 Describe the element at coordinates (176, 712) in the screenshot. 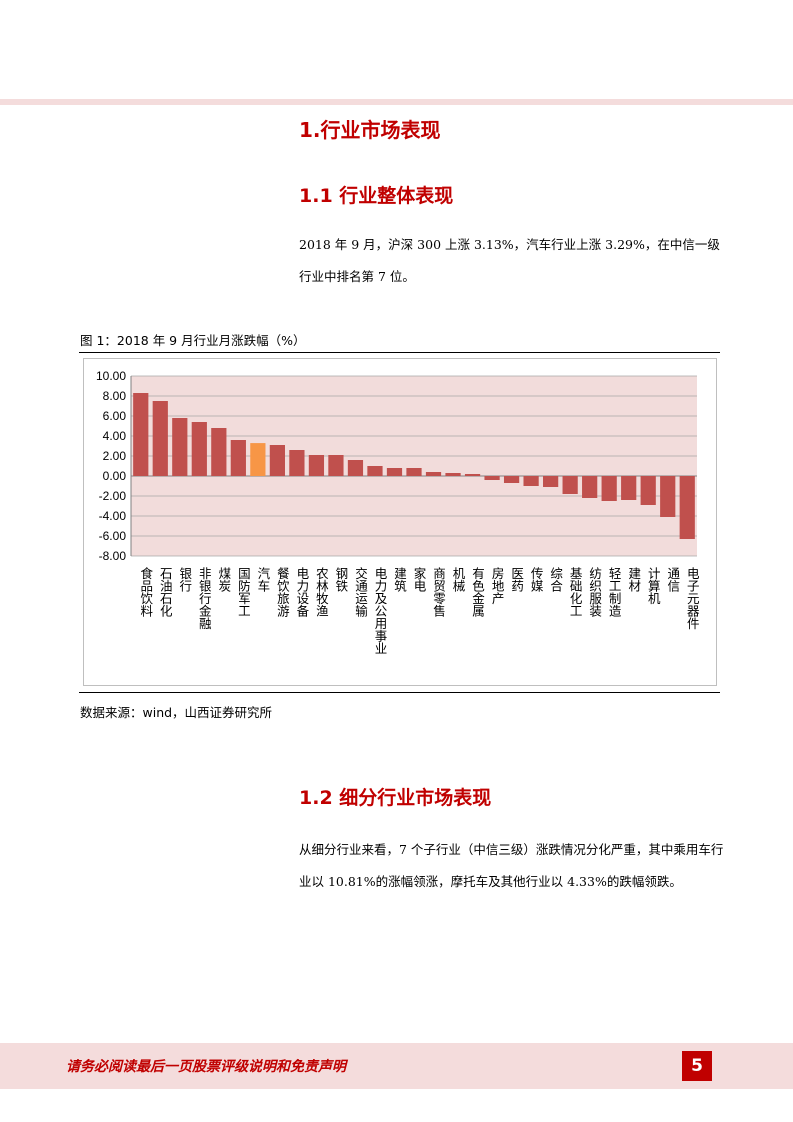

I see `figure-source: 数据来源：wind，山西证券研究所` at that location.